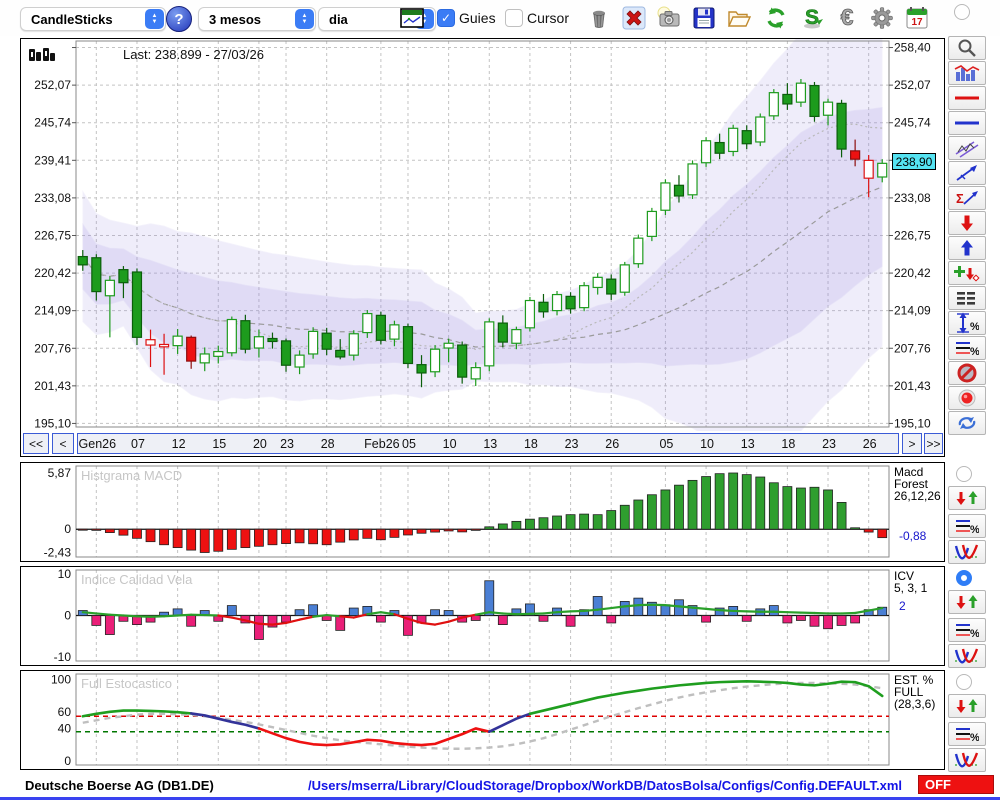 The image size is (1000, 800). What do you see at coordinates (776, 18) in the screenshot?
I see `refresh-icon` at bounding box center [776, 18].